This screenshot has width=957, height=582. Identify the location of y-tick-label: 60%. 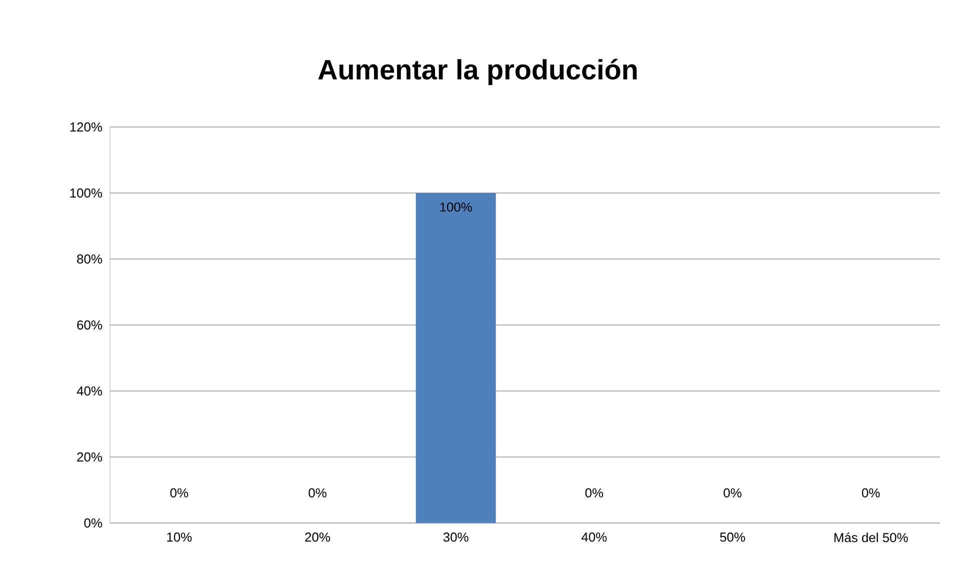
(89, 325).